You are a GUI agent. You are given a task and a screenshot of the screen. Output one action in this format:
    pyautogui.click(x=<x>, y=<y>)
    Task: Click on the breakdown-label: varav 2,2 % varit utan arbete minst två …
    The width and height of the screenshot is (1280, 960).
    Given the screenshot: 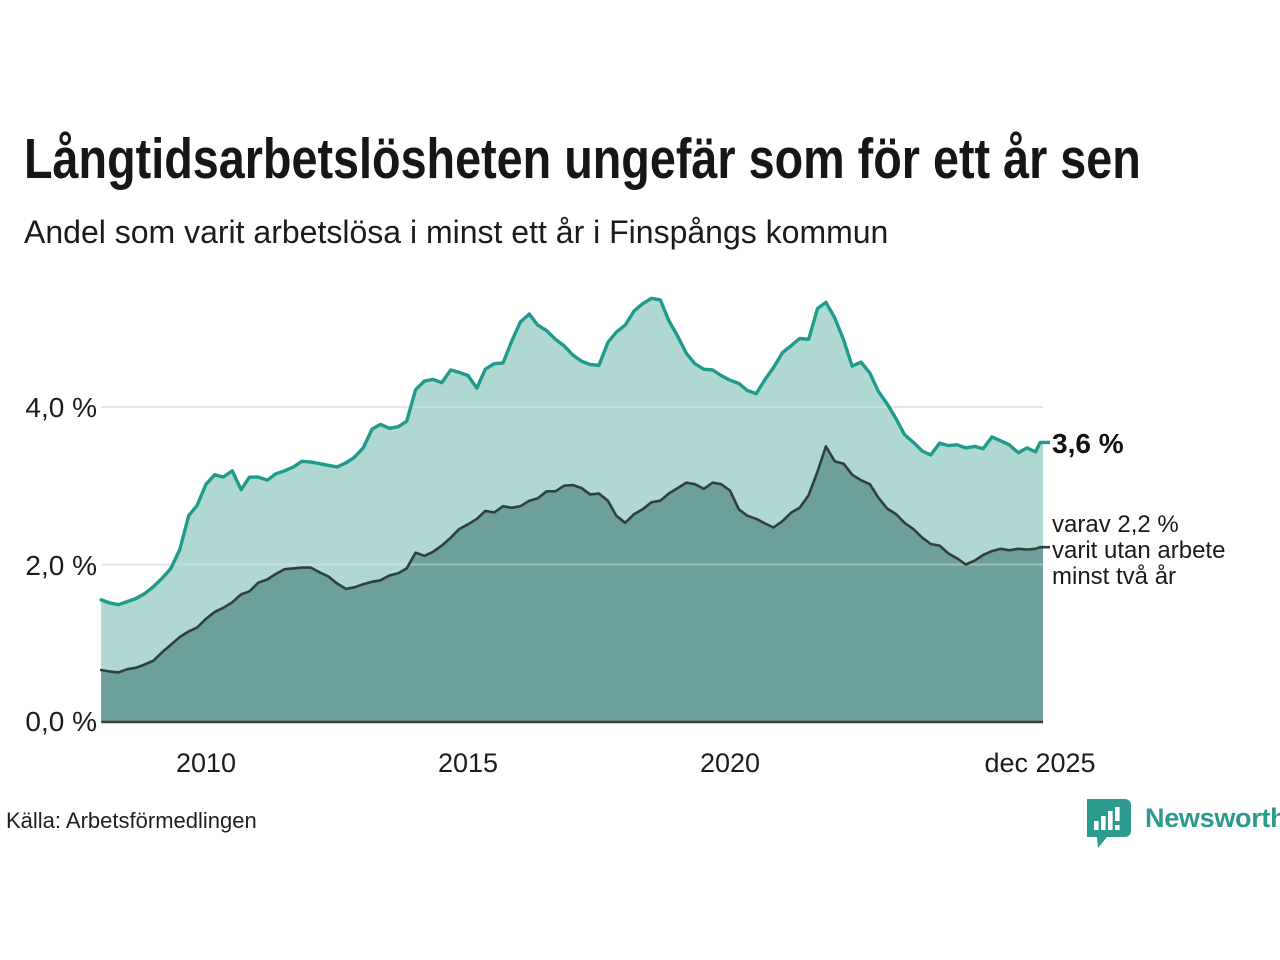 What is the action you would take?
    pyautogui.click(x=1138, y=551)
    